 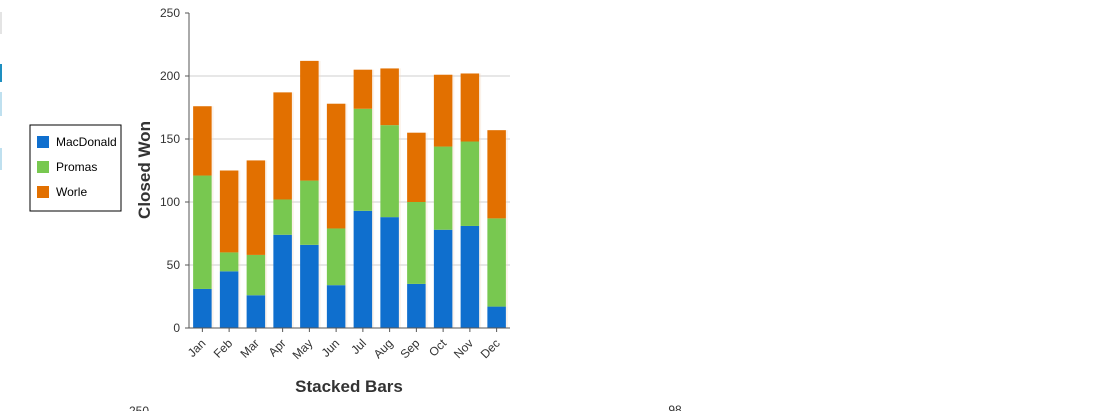 What do you see at coordinates (675, 407) in the screenshot?
I see `next-chart-label: 98` at bounding box center [675, 407].